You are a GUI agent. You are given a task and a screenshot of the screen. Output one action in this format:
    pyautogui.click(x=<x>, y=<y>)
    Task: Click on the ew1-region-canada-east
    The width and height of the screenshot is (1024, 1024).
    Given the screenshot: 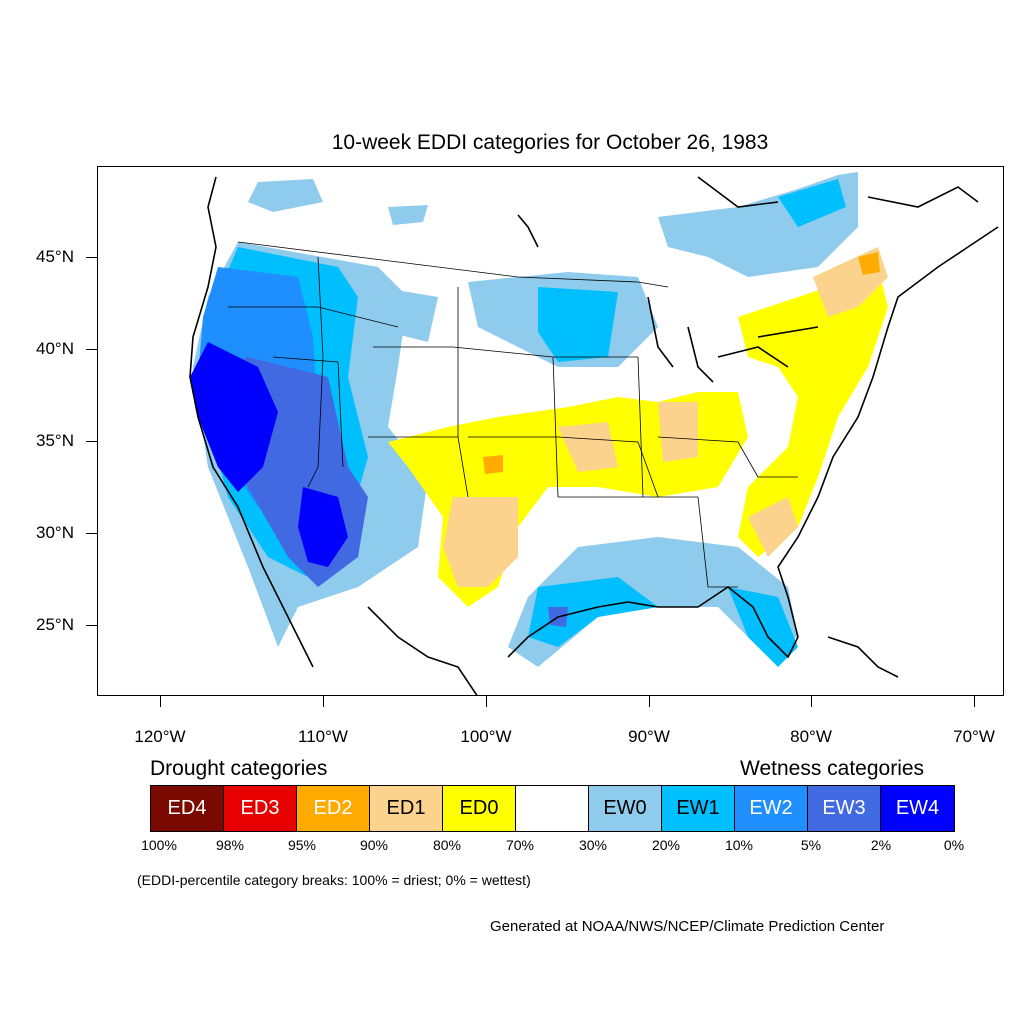 What is the action you would take?
    pyautogui.click(x=812, y=203)
    